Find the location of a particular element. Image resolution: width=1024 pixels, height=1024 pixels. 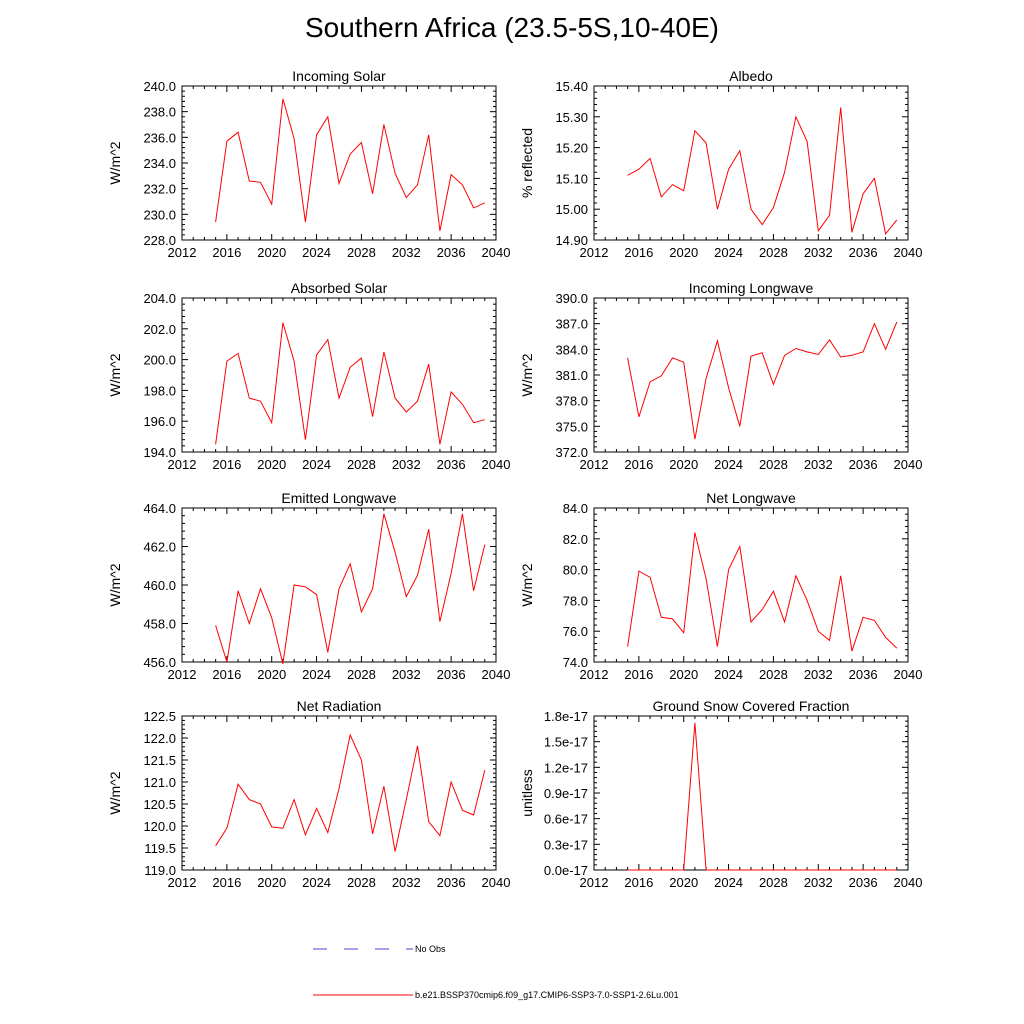

panel-8-xtick-label: 2012 is located at coordinates (594, 882).